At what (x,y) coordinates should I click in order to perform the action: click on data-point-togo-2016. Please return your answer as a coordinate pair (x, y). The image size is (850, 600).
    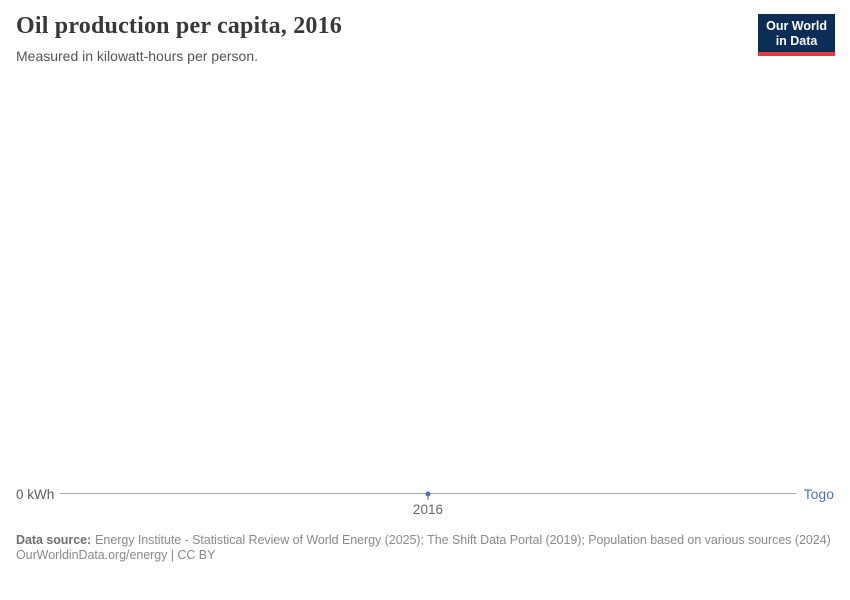
    Looking at the image, I should click on (428, 494).